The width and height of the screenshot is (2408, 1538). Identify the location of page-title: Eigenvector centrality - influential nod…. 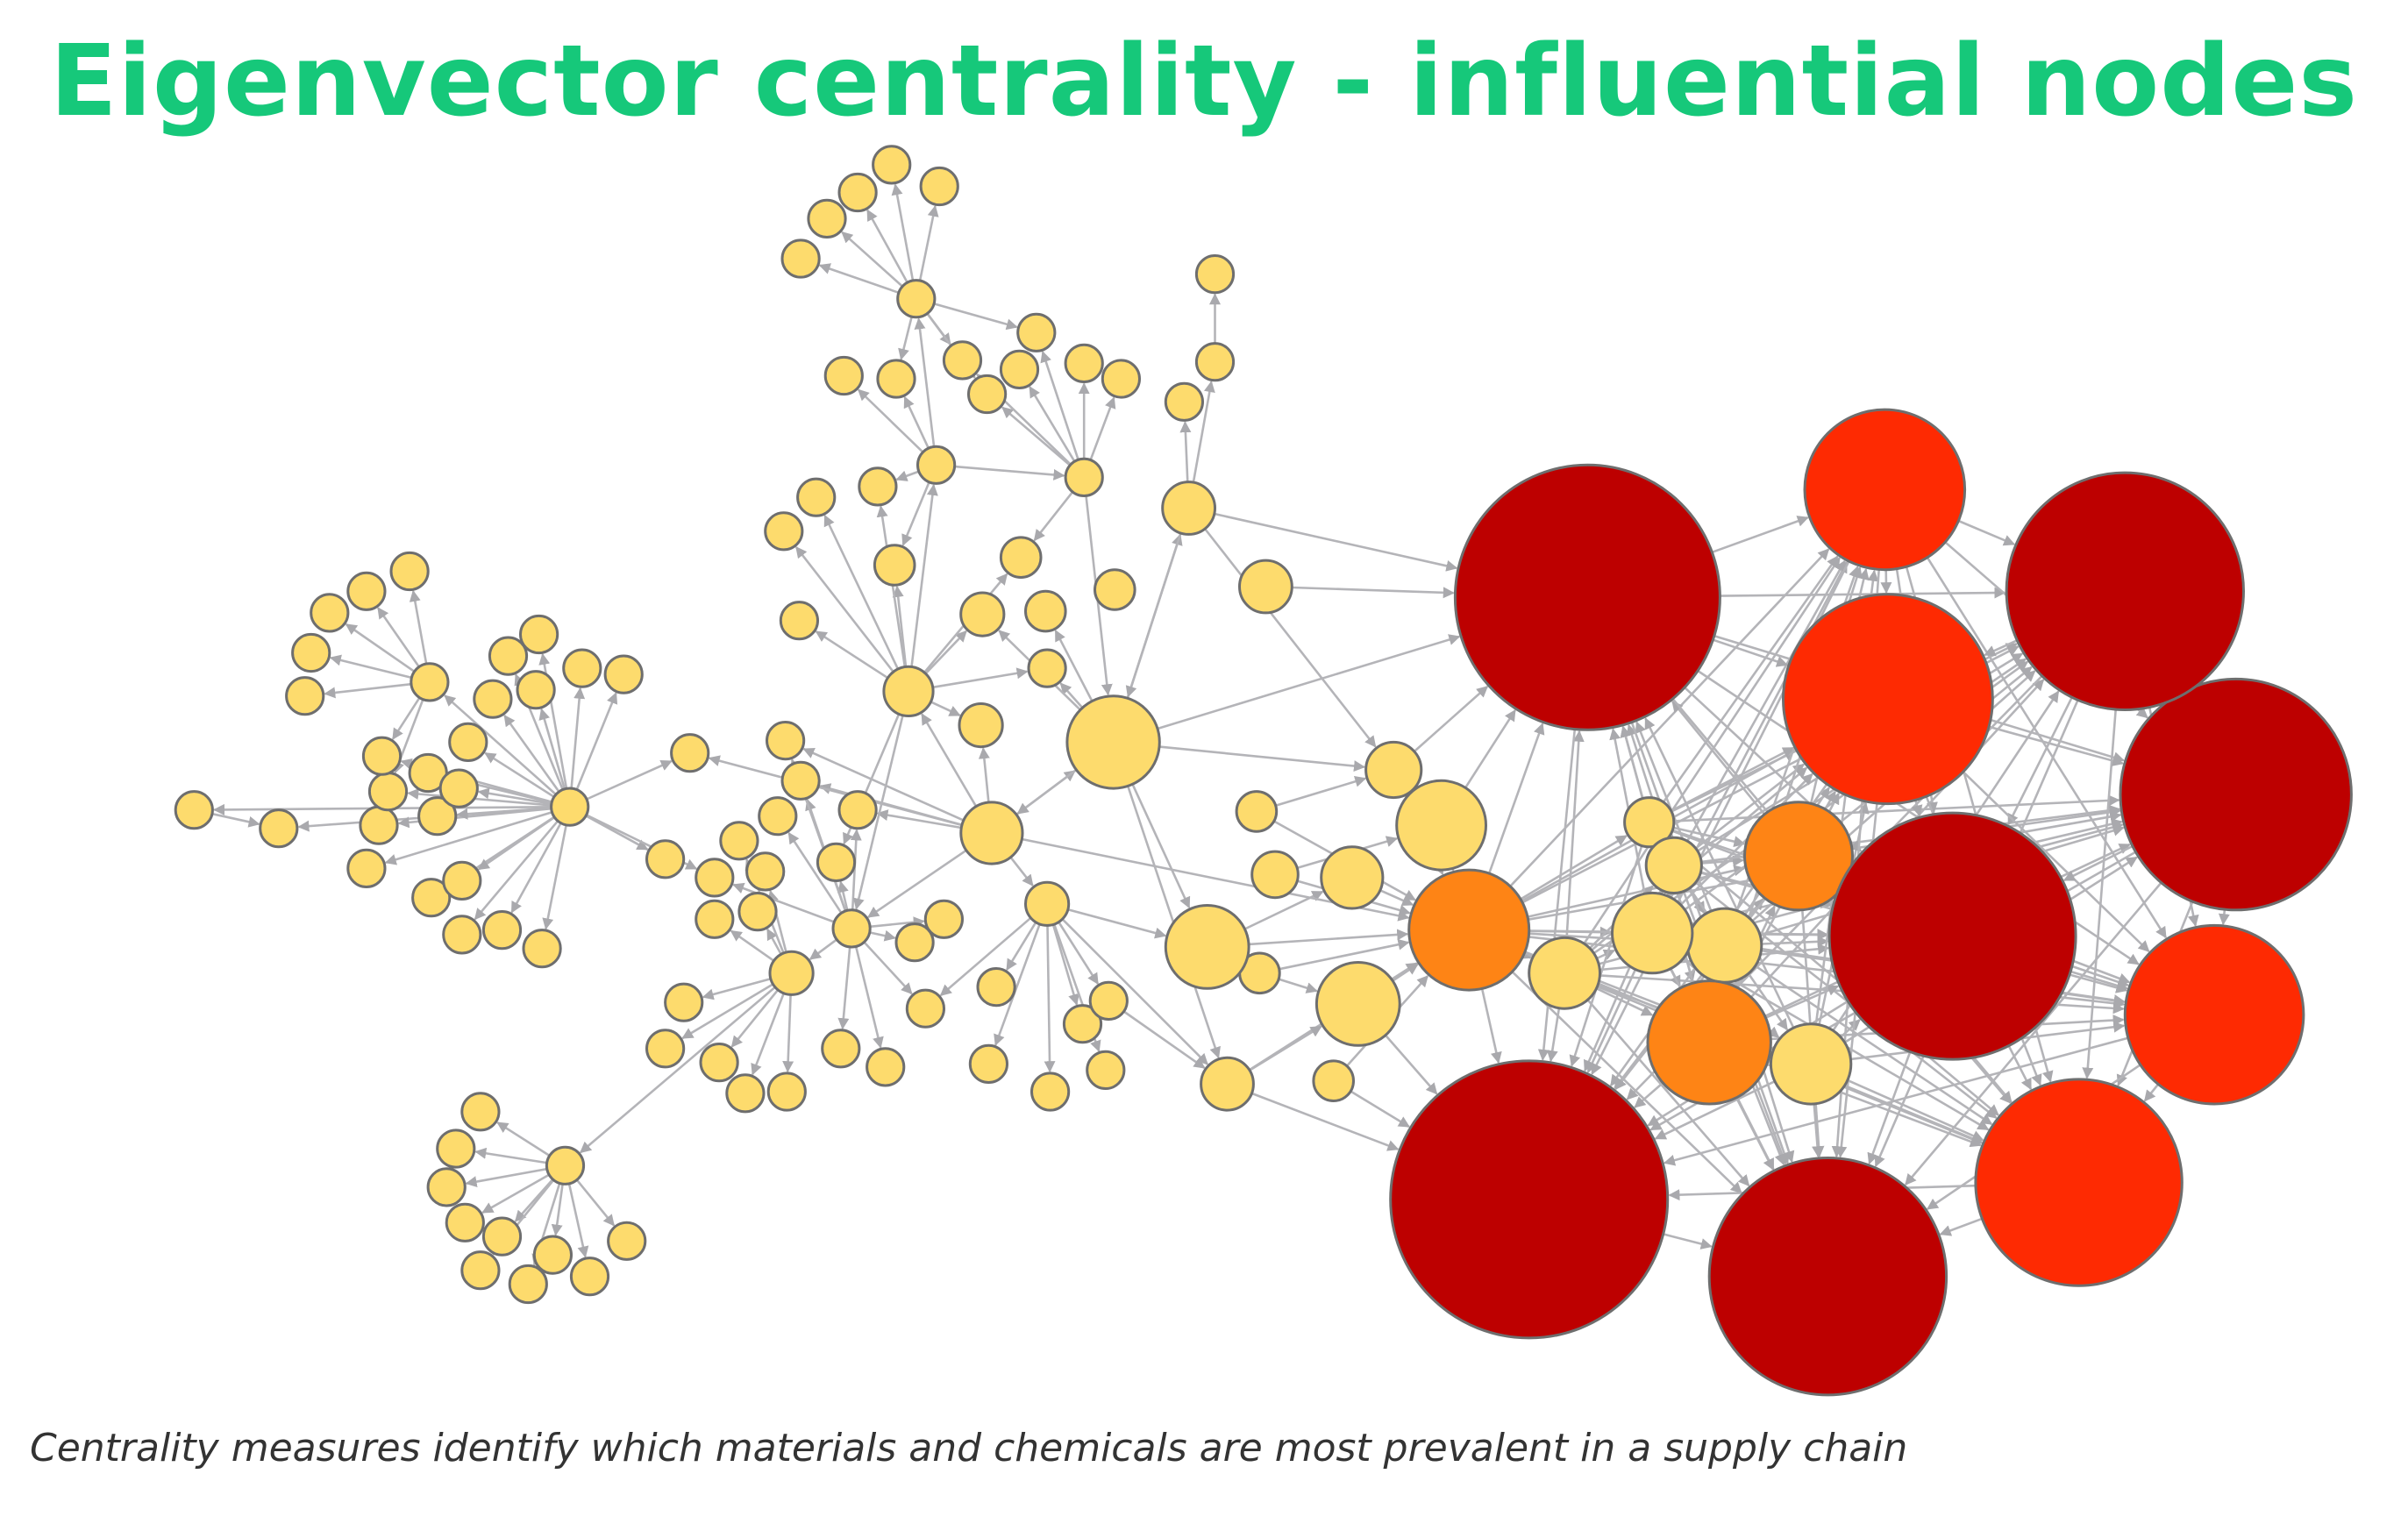
(1204, 82).